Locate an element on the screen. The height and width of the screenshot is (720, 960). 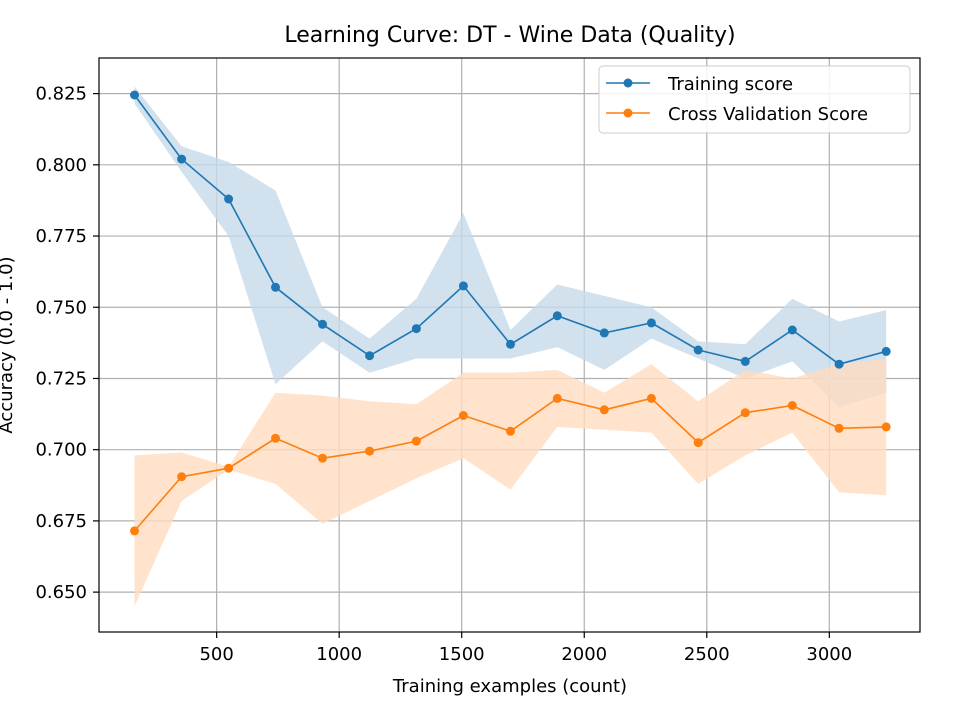
chart-title: Learning Curve: DT - Wine Data (Quality) is located at coordinates (509, 35).